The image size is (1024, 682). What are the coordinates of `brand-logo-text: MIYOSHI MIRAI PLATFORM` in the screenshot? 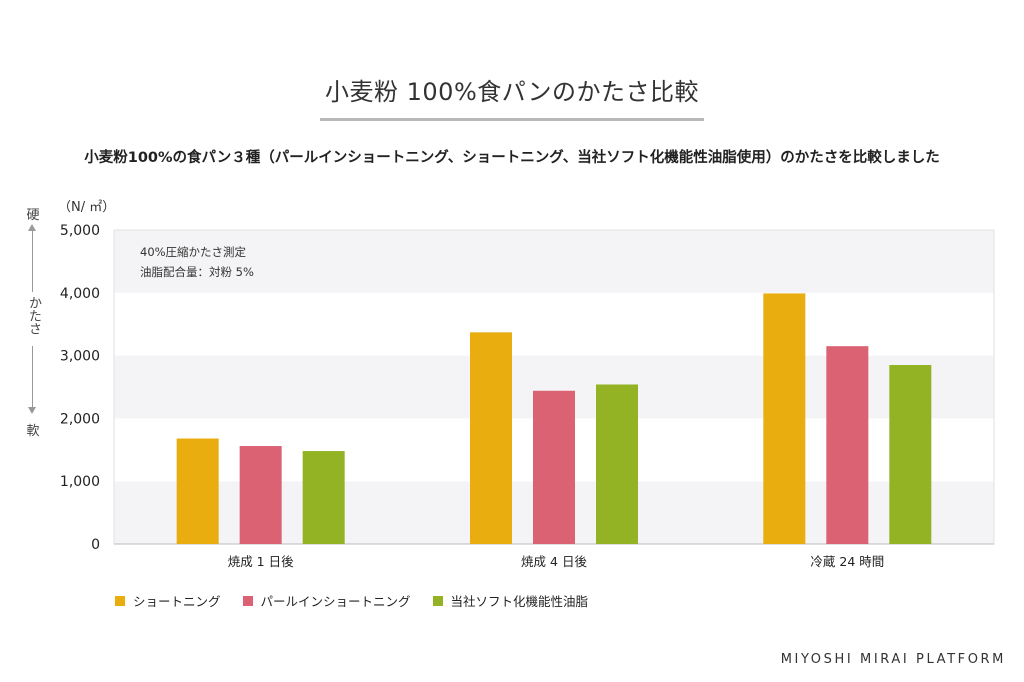 It's located at (893, 659).